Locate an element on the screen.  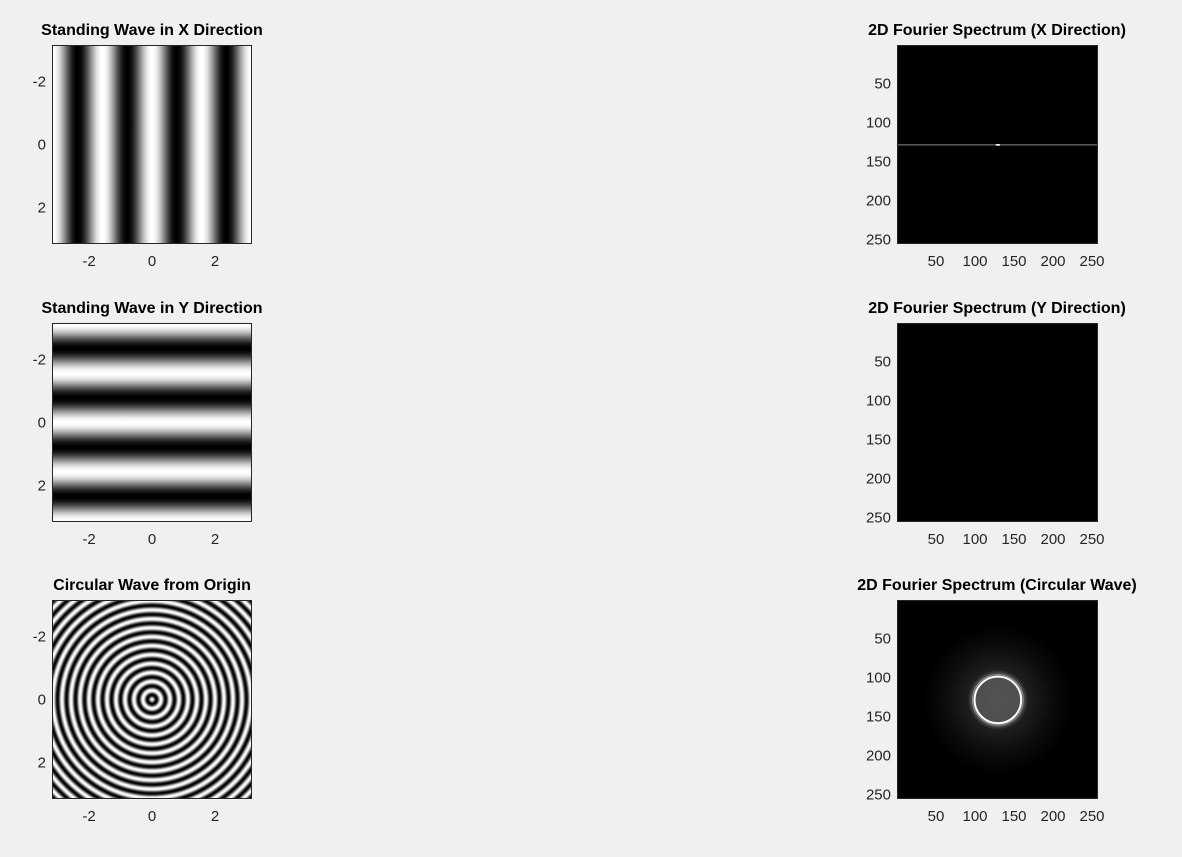
ring-field is located at coordinates (152, 699).